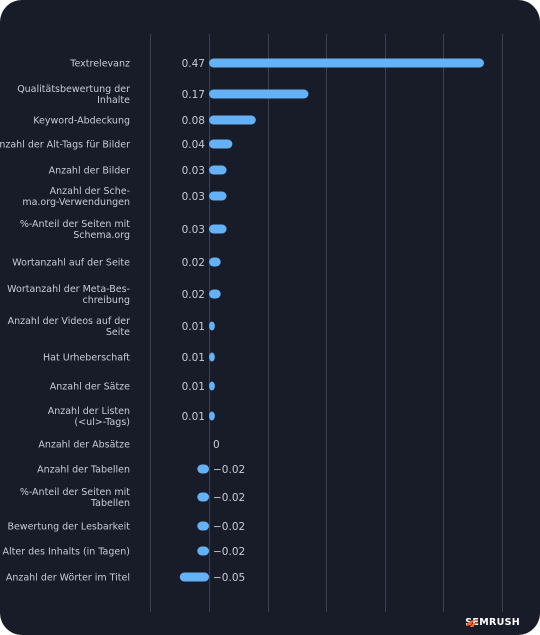 The width and height of the screenshot is (540, 635). What do you see at coordinates (68, 527) in the screenshot?
I see `category-label: Bewertung der Lesbarkeit` at bounding box center [68, 527].